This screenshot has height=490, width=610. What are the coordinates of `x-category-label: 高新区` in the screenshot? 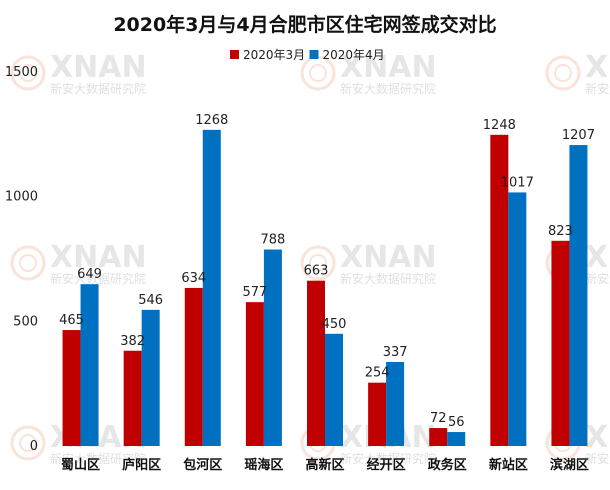 It's located at (324, 465).